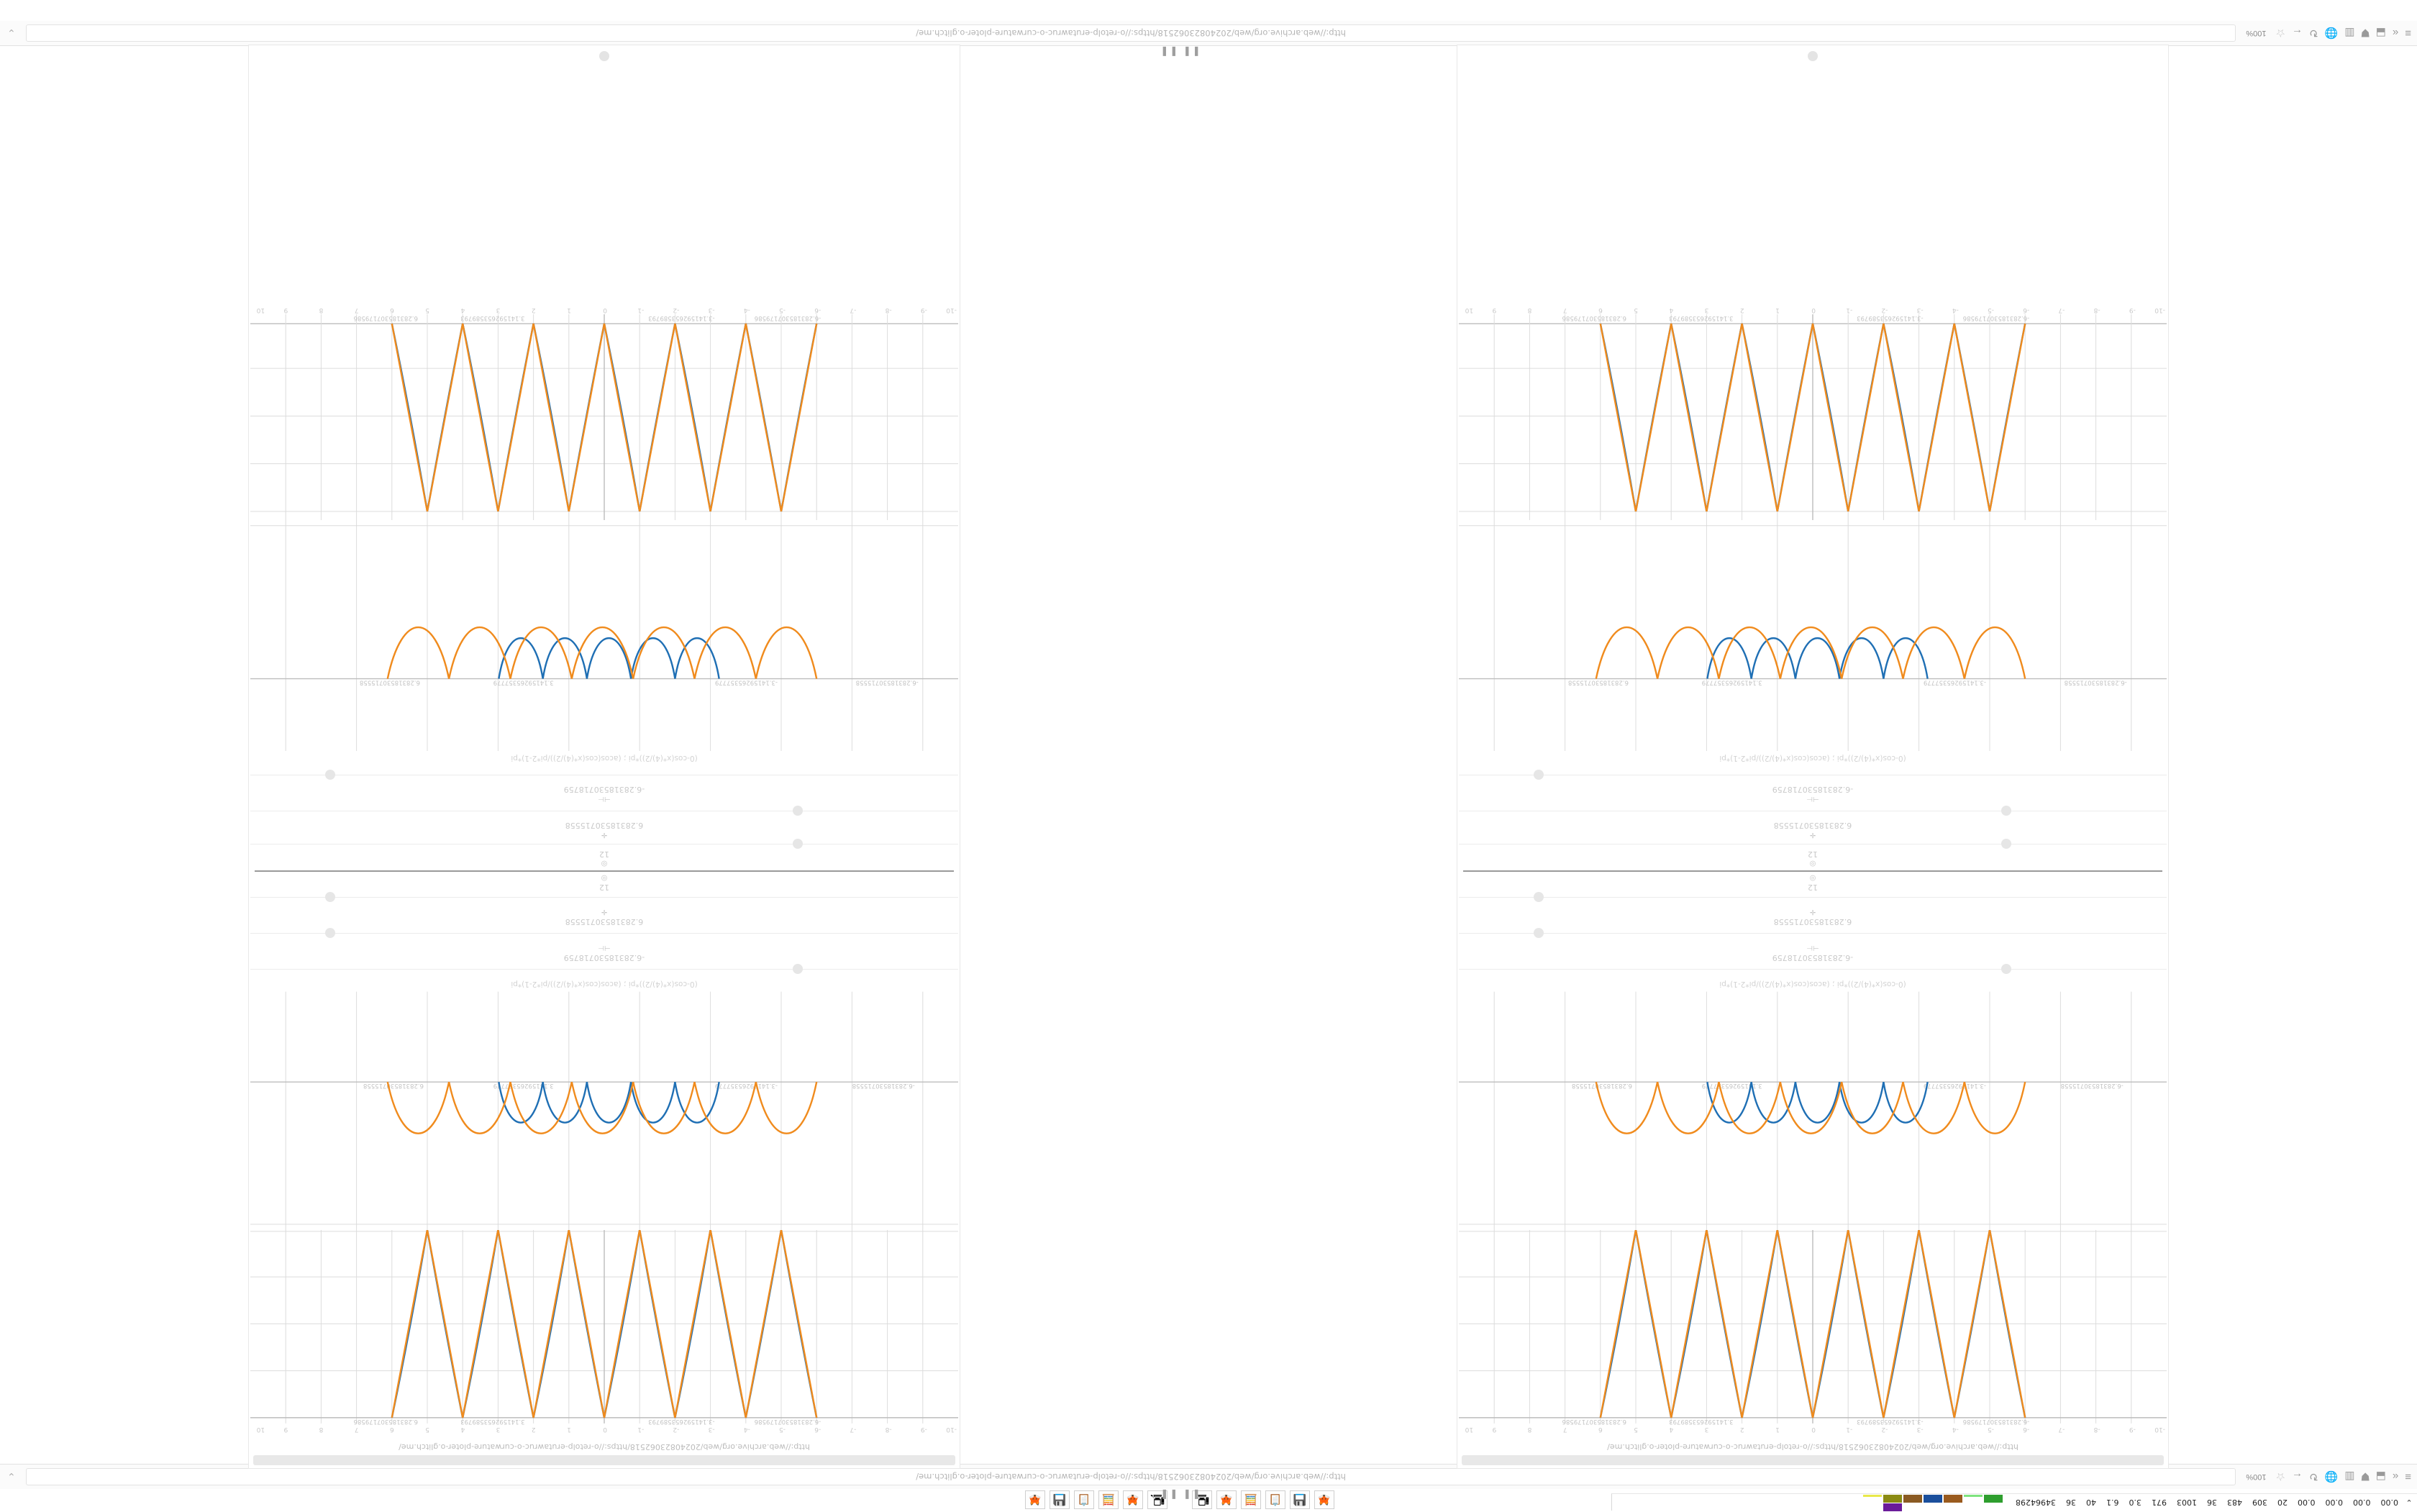  I want to click on plot-bottom-right-svg: -10 -9 -8 -7 -6 -5 -4 -3 -2 -1 0, so click(604, 412).